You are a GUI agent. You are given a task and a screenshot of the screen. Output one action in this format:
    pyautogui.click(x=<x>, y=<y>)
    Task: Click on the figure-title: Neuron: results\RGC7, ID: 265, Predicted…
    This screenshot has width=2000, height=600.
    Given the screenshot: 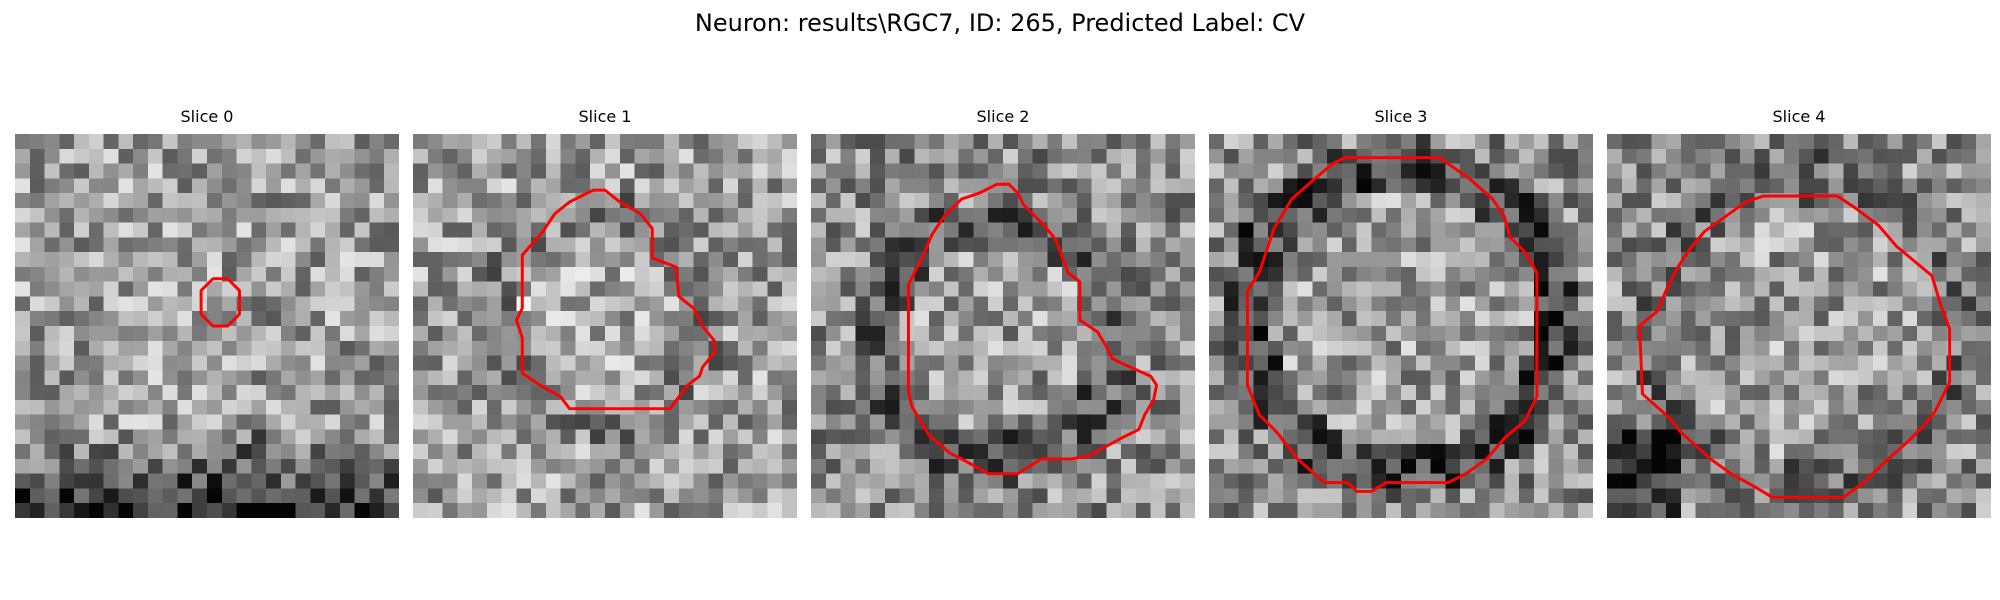 What is the action you would take?
    pyautogui.click(x=1000, y=23)
    